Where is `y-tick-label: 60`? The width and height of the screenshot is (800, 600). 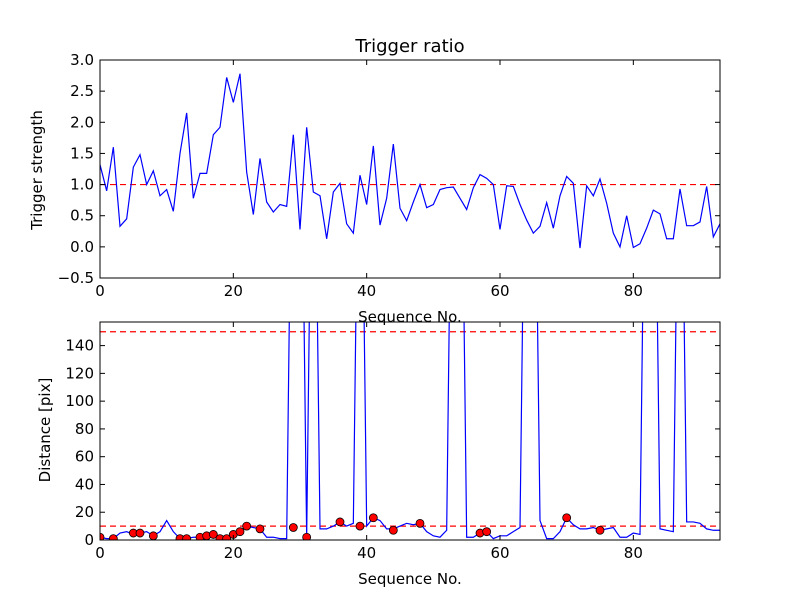 y-tick-label: 60 is located at coordinates (84, 457).